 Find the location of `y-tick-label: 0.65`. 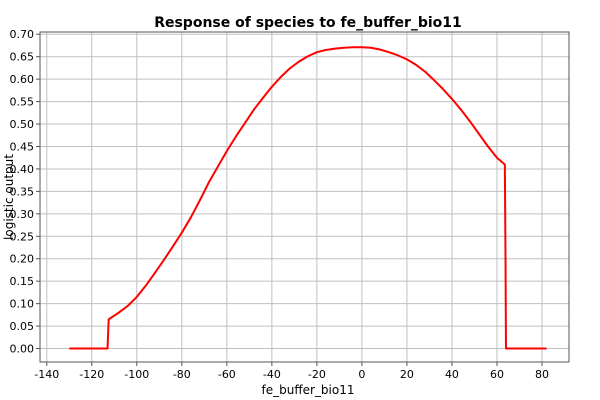

y-tick-label: 0.65 is located at coordinates (22, 57).